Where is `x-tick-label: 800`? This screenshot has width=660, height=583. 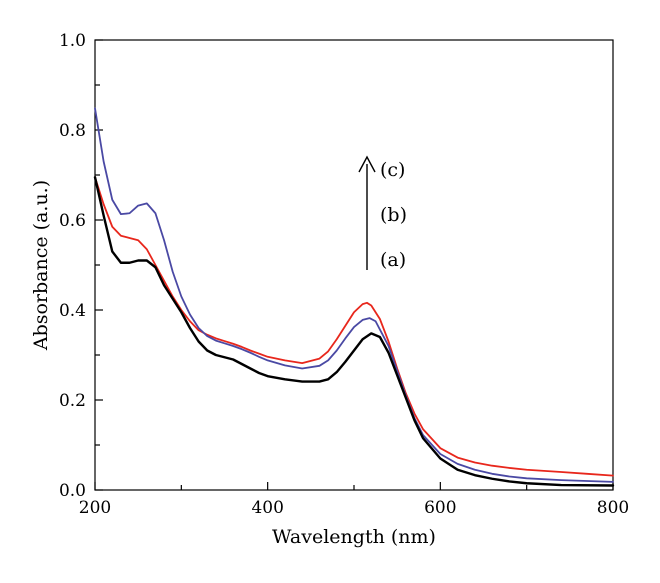 x-tick-label: 800 is located at coordinates (613, 508).